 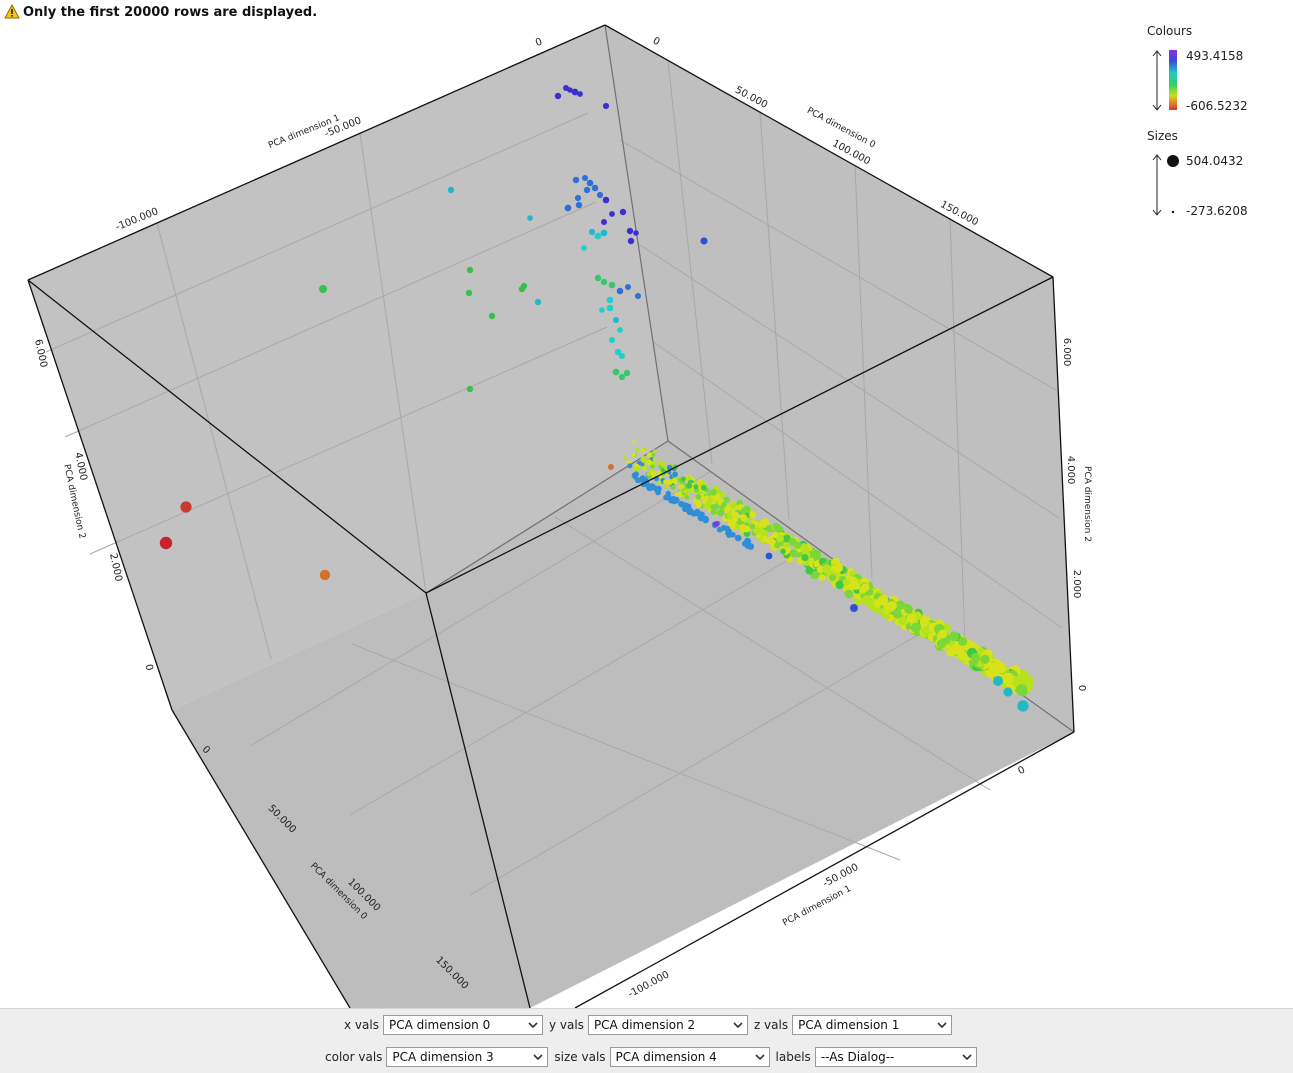 What do you see at coordinates (1087, 504) in the screenshot?
I see `axis-label-y-right: PCA dimension 2` at bounding box center [1087, 504].